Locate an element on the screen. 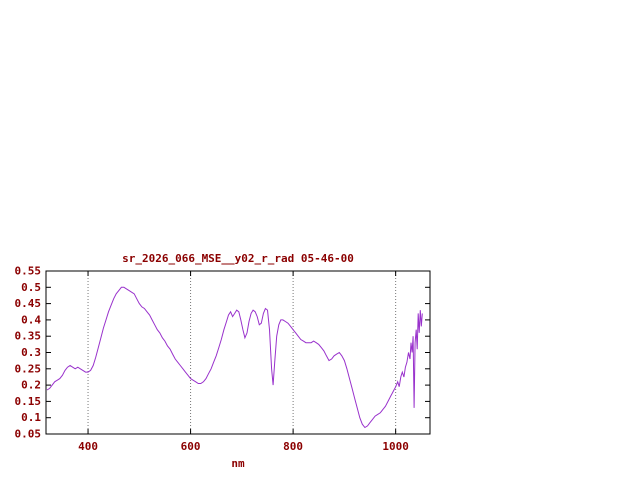 The height and width of the screenshot is (480, 640). y-tick-label: 0.55 is located at coordinates (28, 271).